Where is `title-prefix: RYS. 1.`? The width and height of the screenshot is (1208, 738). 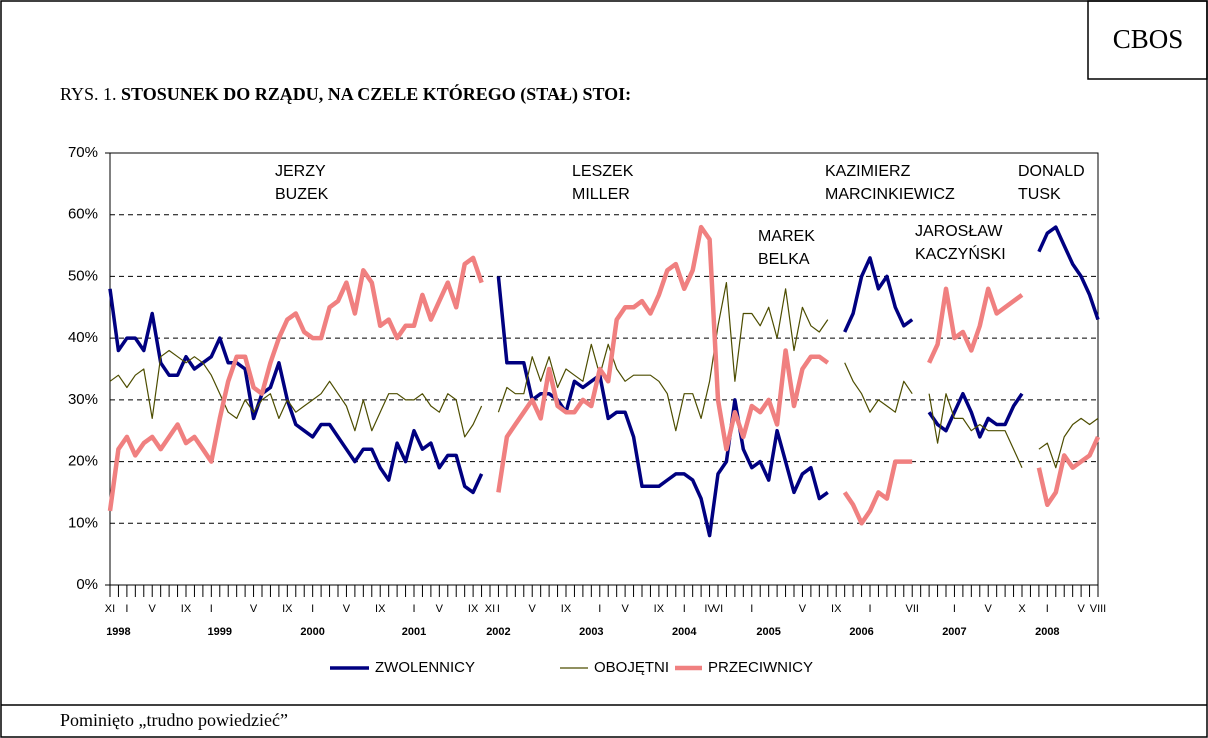
title-prefix: RYS. 1. is located at coordinates (88, 94).